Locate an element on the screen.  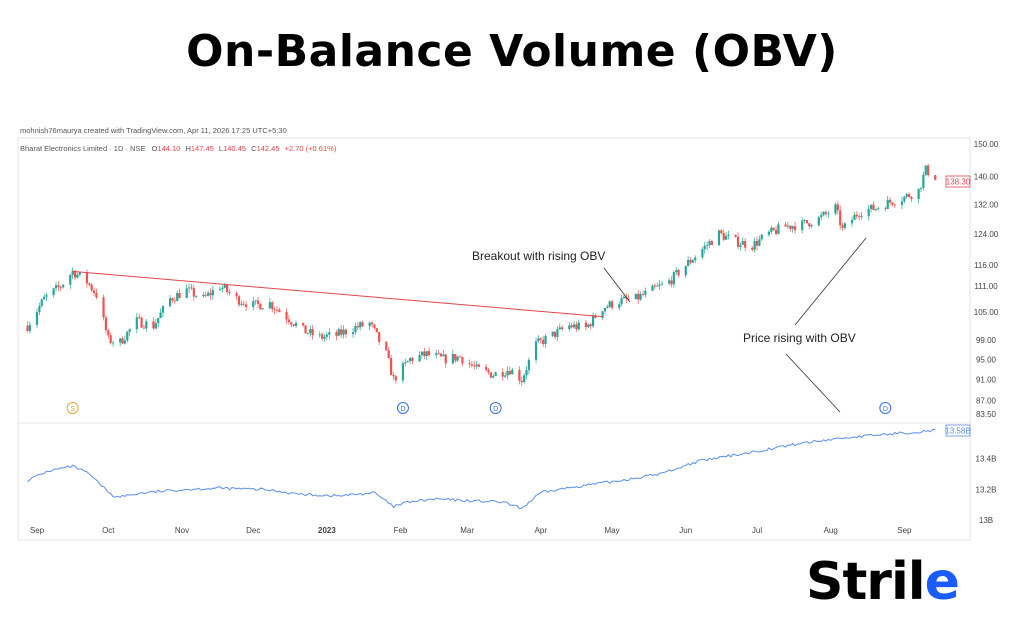
price-tick-label: 111.00 is located at coordinates (986, 286).